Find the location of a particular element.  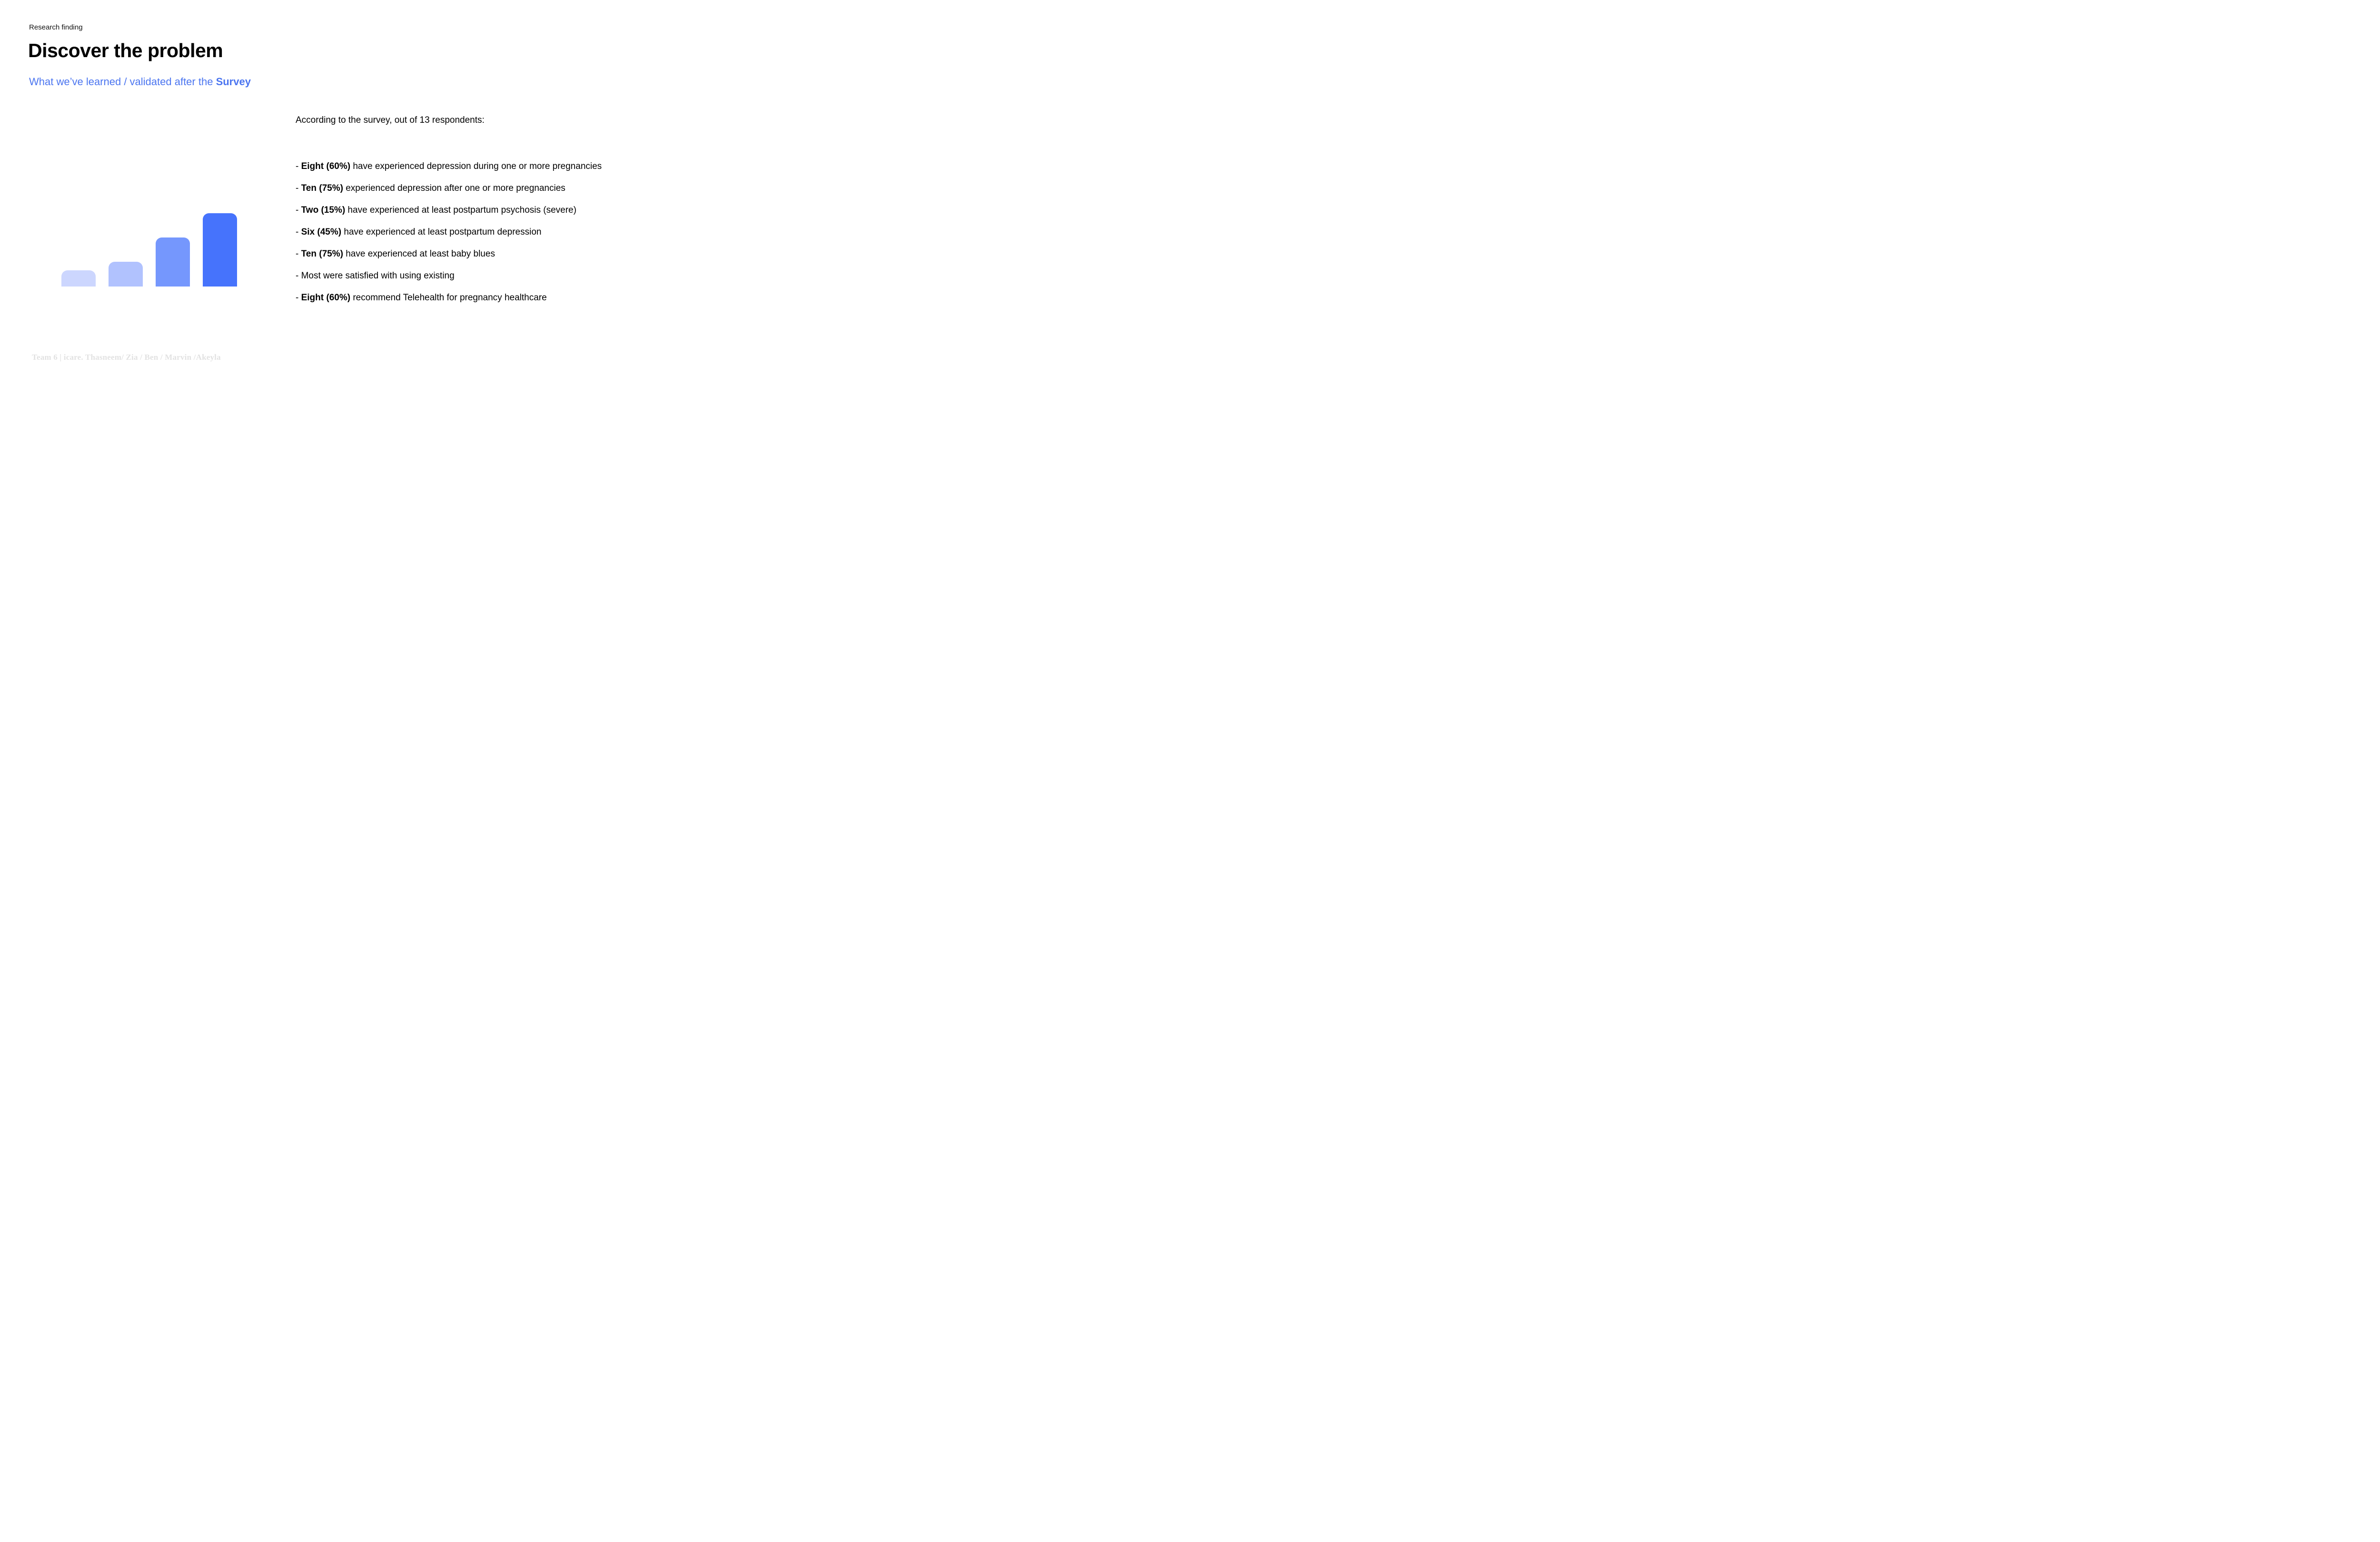

finding-text: Most were satisfied with using existing is located at coordinates (378, 276).